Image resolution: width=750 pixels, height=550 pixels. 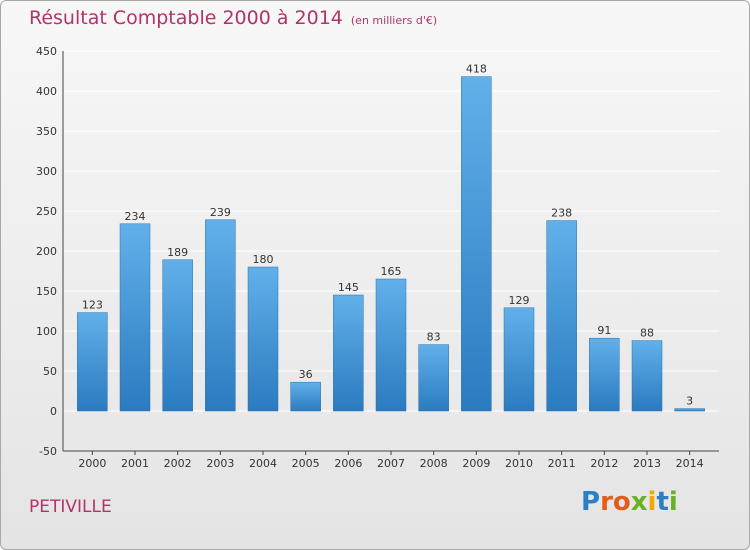 I want to click on y-tick-label: 100, so click(x=46, y=331).